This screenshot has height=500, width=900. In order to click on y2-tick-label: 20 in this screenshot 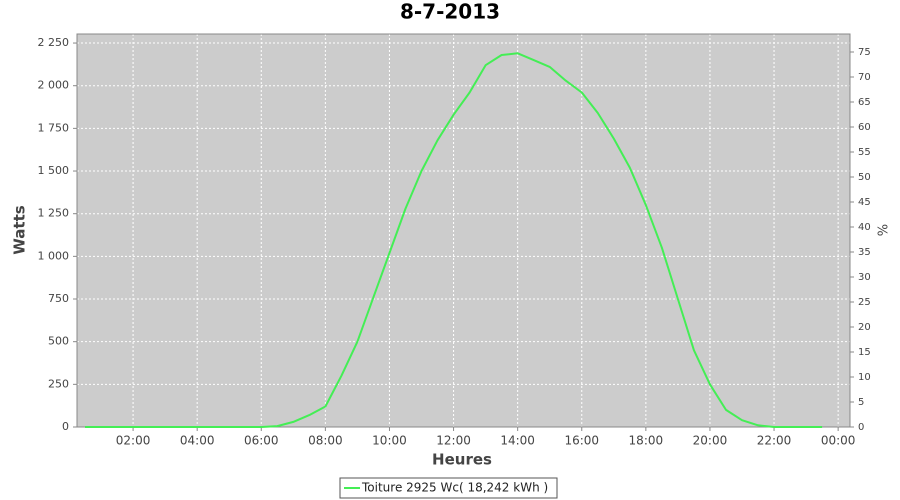, I will do `click(864, 327)`.